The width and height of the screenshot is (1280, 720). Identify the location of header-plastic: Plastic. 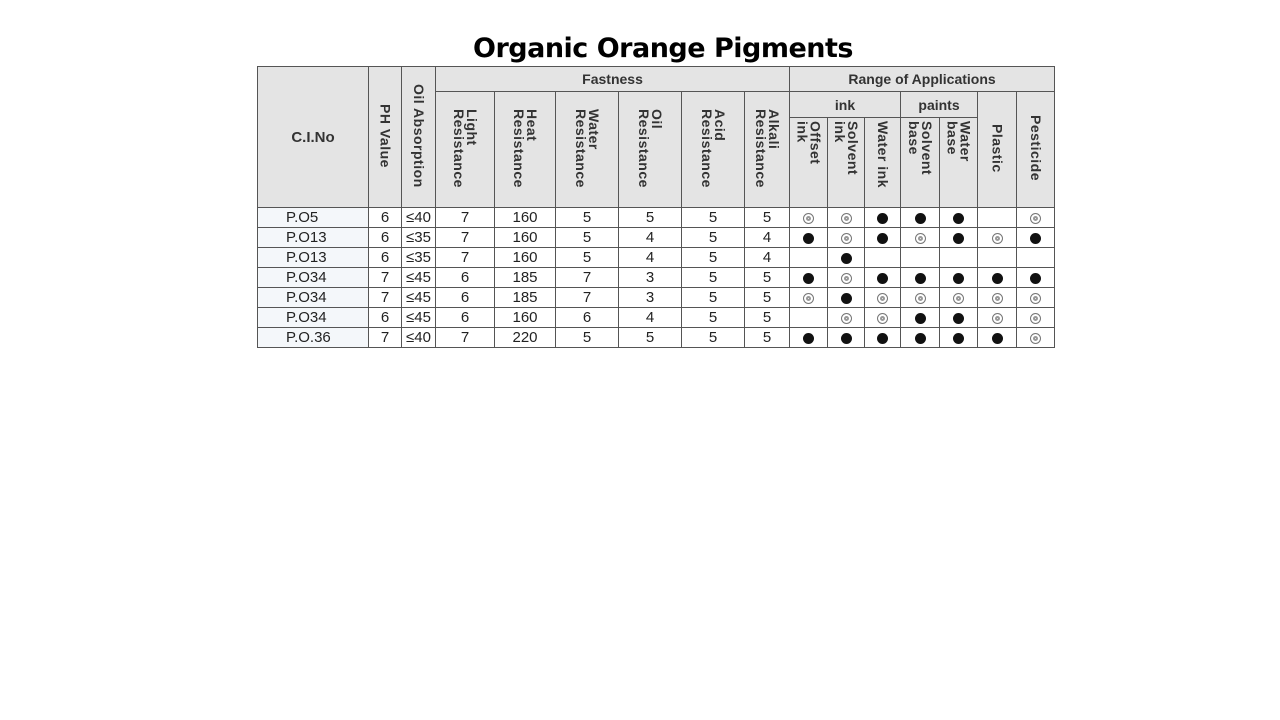
(997, 149).